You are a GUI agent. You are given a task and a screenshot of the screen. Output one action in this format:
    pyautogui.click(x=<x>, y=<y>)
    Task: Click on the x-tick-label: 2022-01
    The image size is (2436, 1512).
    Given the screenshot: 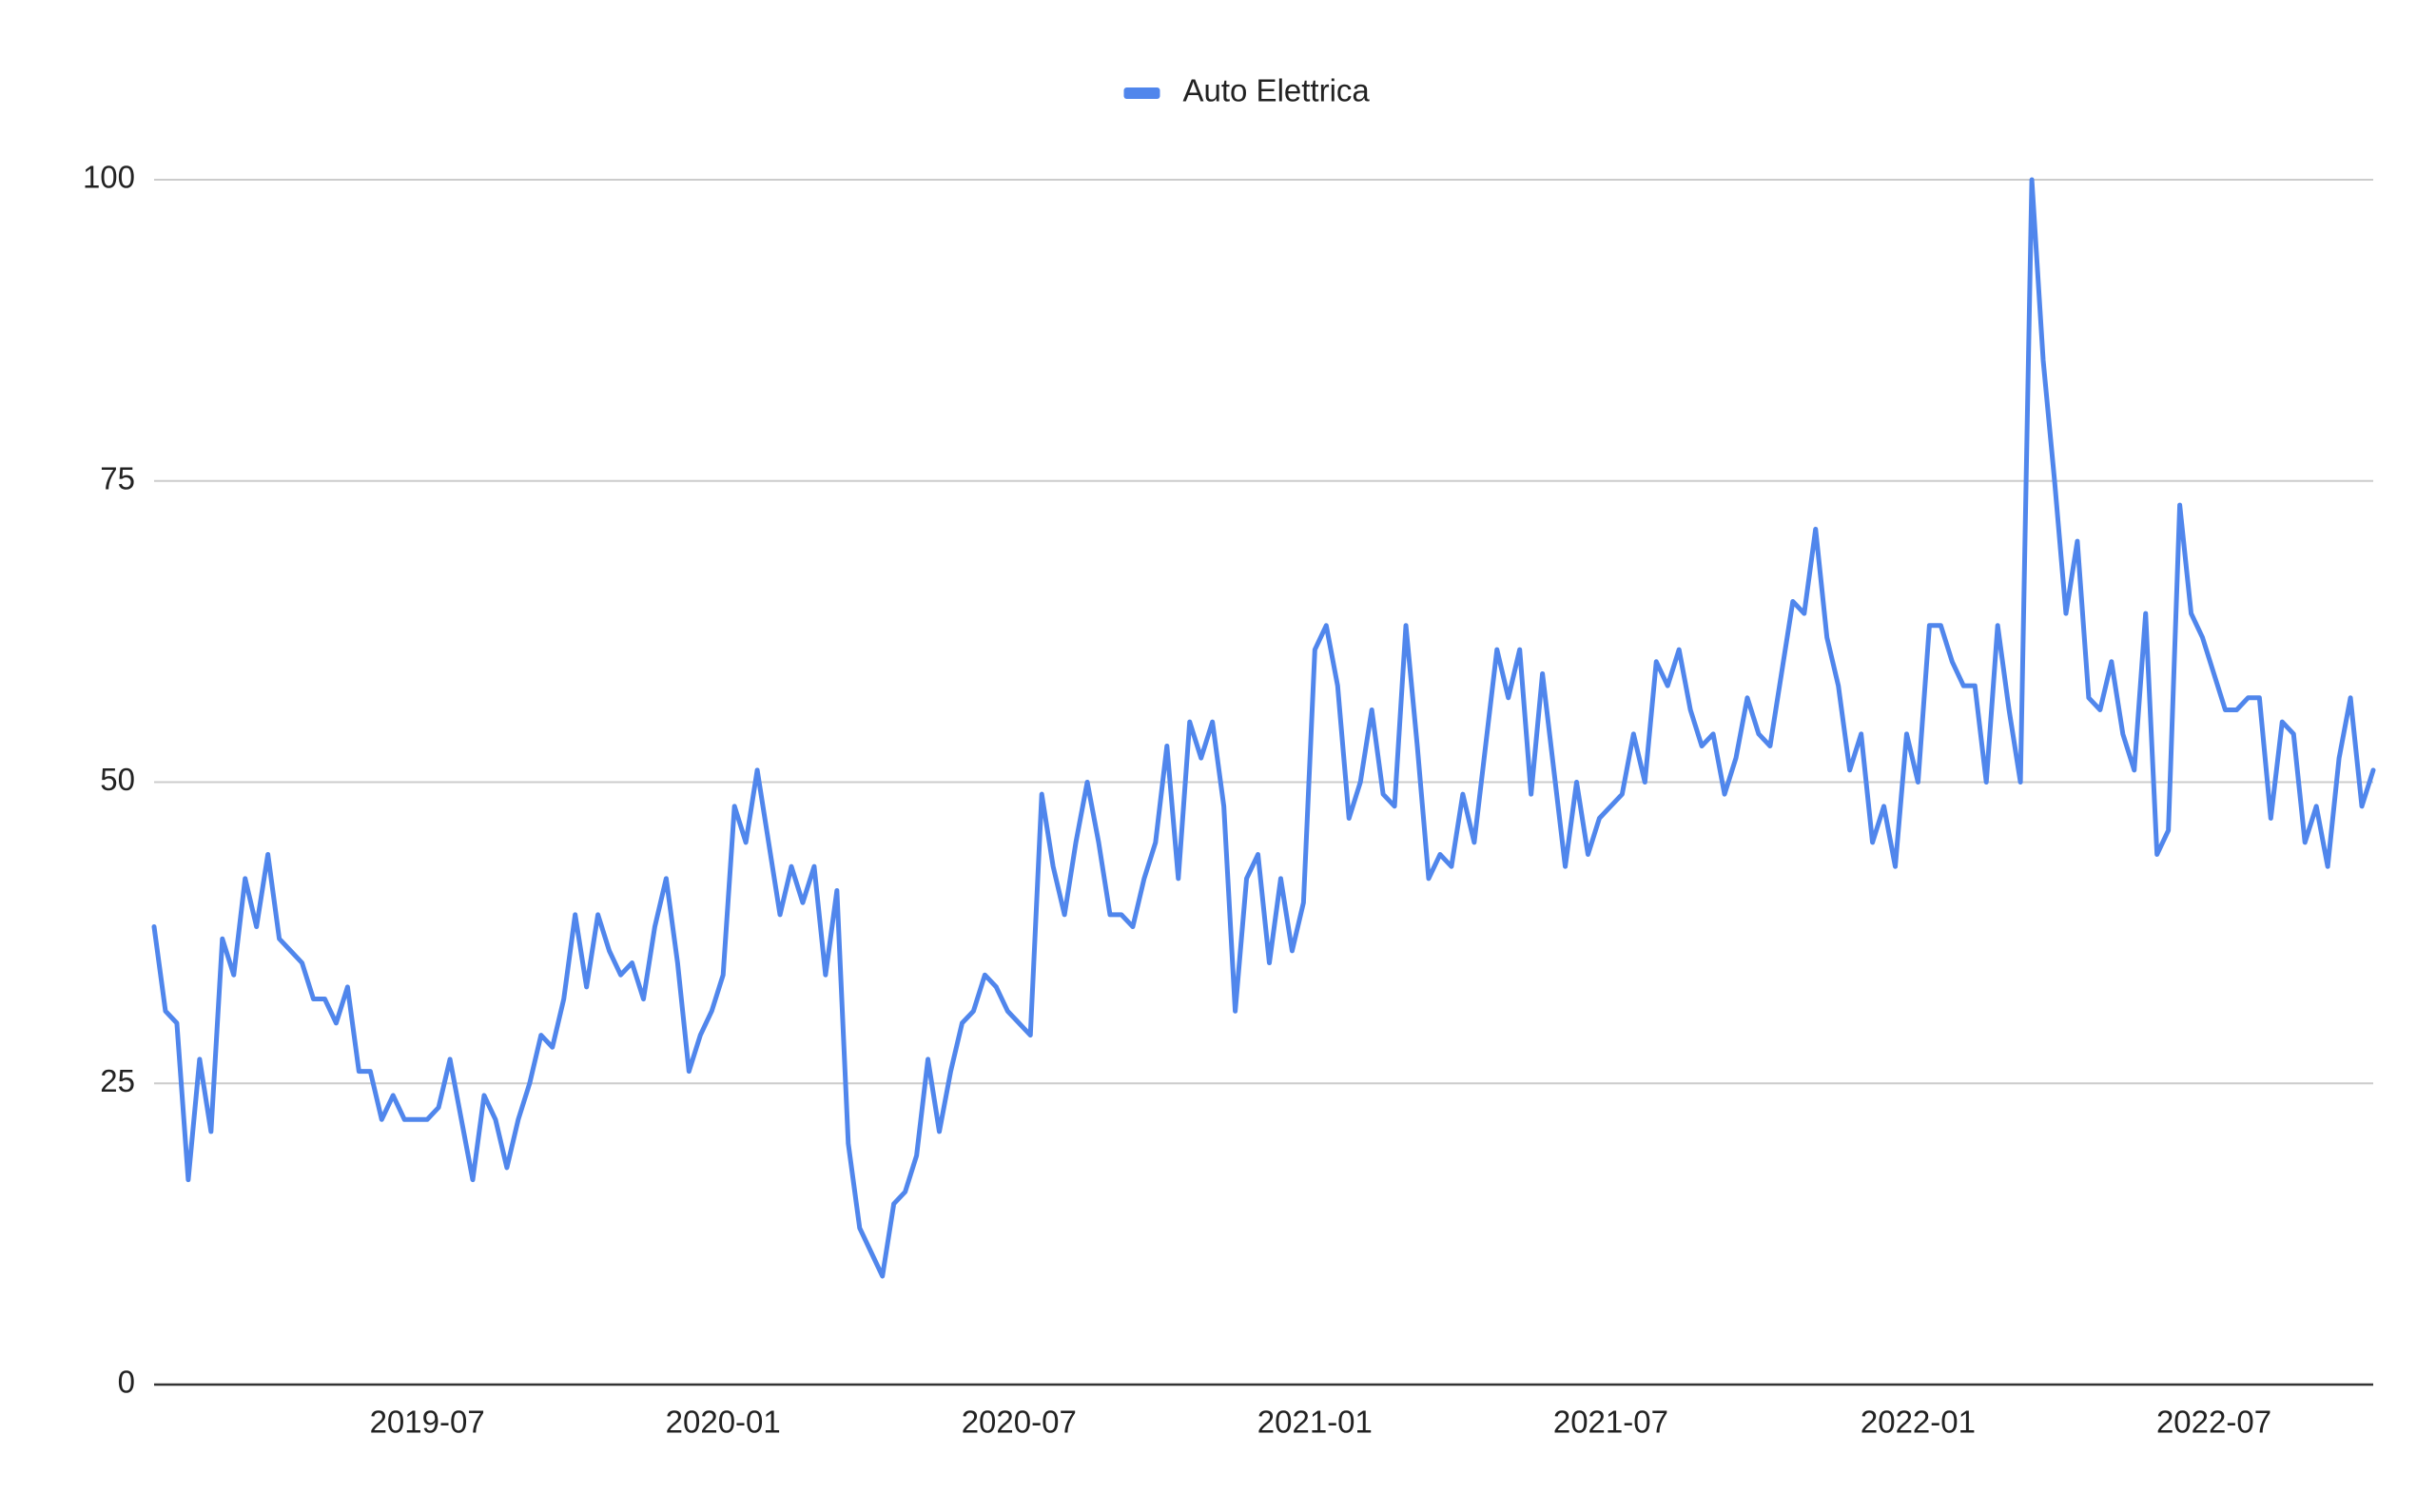 What is the action you would take?
    pyautogui.click(x=1918, y=1423)
    